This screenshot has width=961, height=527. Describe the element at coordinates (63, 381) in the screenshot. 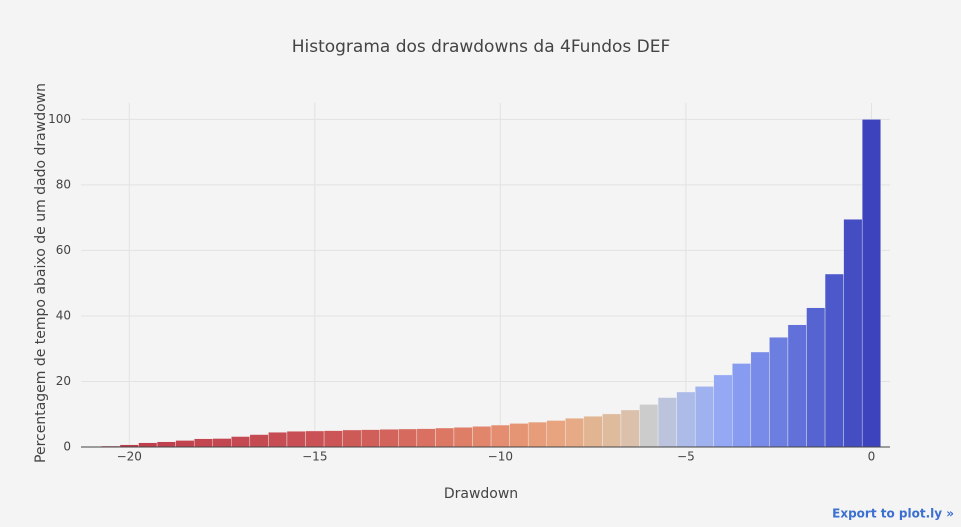

I see `y-tick-label: 20` at that location.